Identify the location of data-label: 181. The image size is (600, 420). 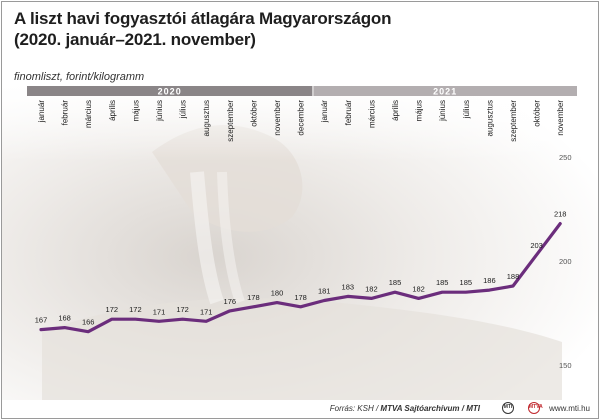
(324, 291).